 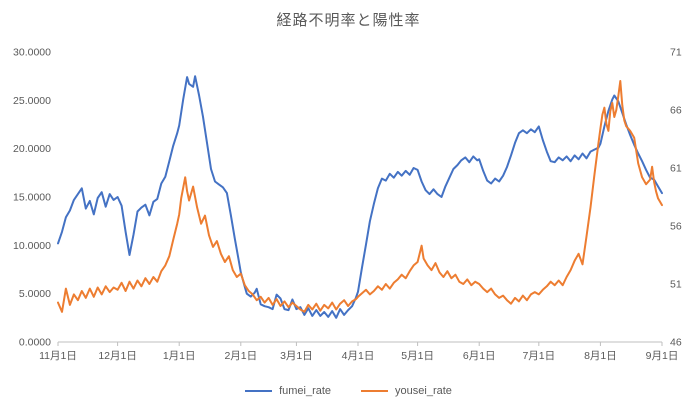 I want to click on x-axis-label: 4月1日, so click(x=358, y=356).